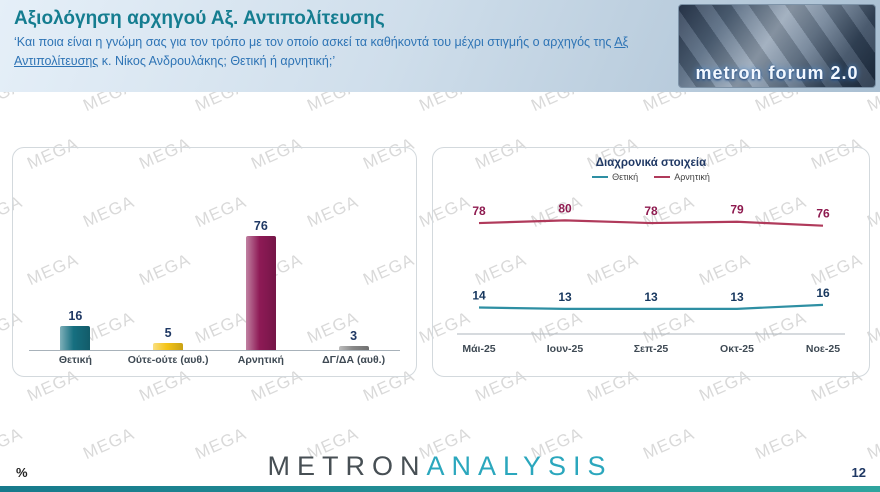 The image size is (880, 492). I want to click on legend-item-1: Αρνητική, so click(682, 177).